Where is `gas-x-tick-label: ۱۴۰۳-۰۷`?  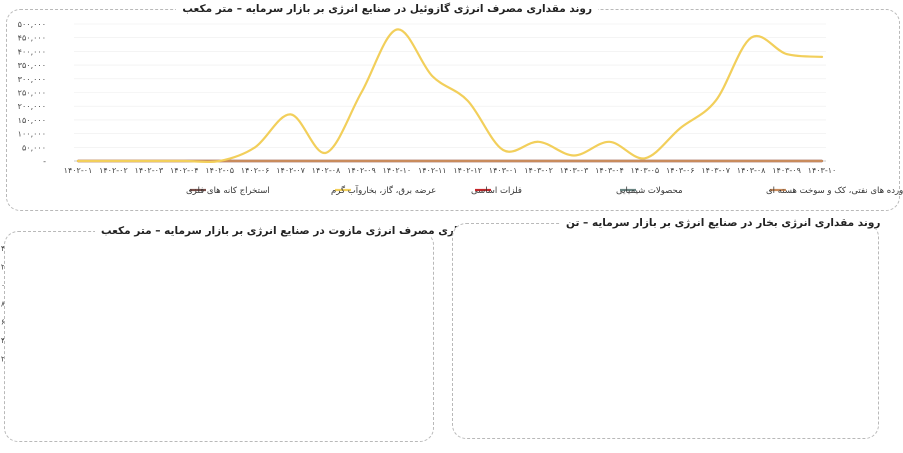
gas-x-tick-label: ۱۴۰۳-۰۷ is located at coordinates (715, 170).